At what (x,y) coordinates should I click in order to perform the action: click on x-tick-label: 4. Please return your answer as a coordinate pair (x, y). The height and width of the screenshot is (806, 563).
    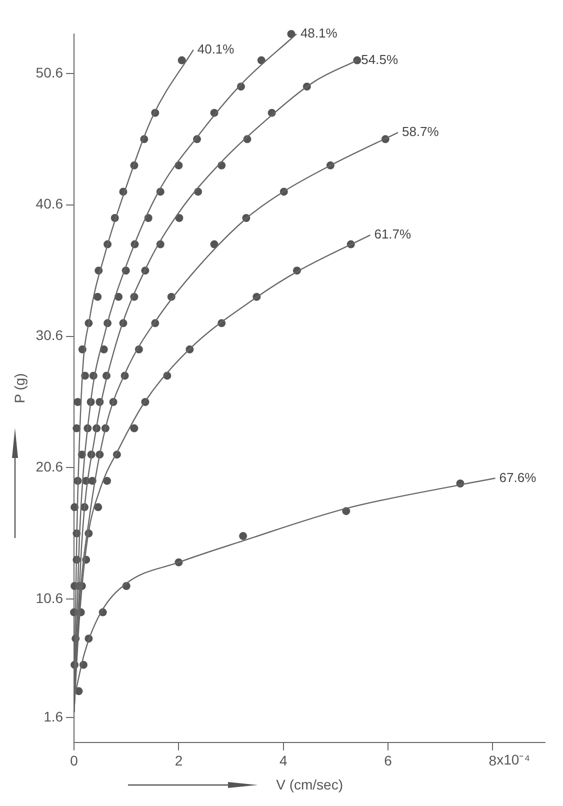
    Looking at the image, I should click on (283, 760).